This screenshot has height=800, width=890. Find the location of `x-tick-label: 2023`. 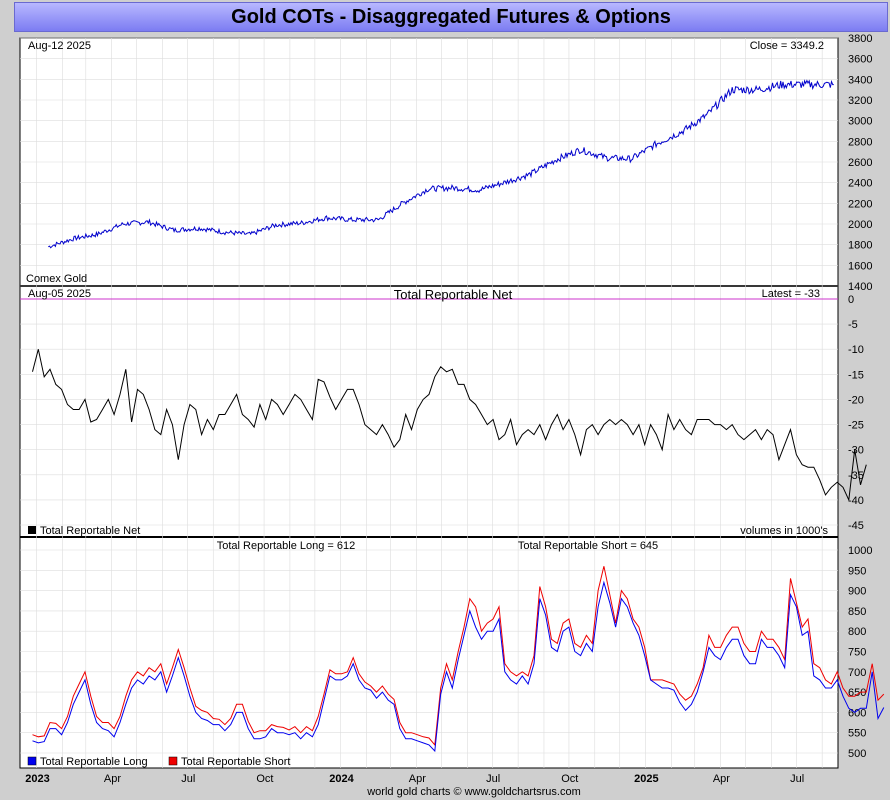

x-tick-label: 2023 is located at coordinates (37, 779).